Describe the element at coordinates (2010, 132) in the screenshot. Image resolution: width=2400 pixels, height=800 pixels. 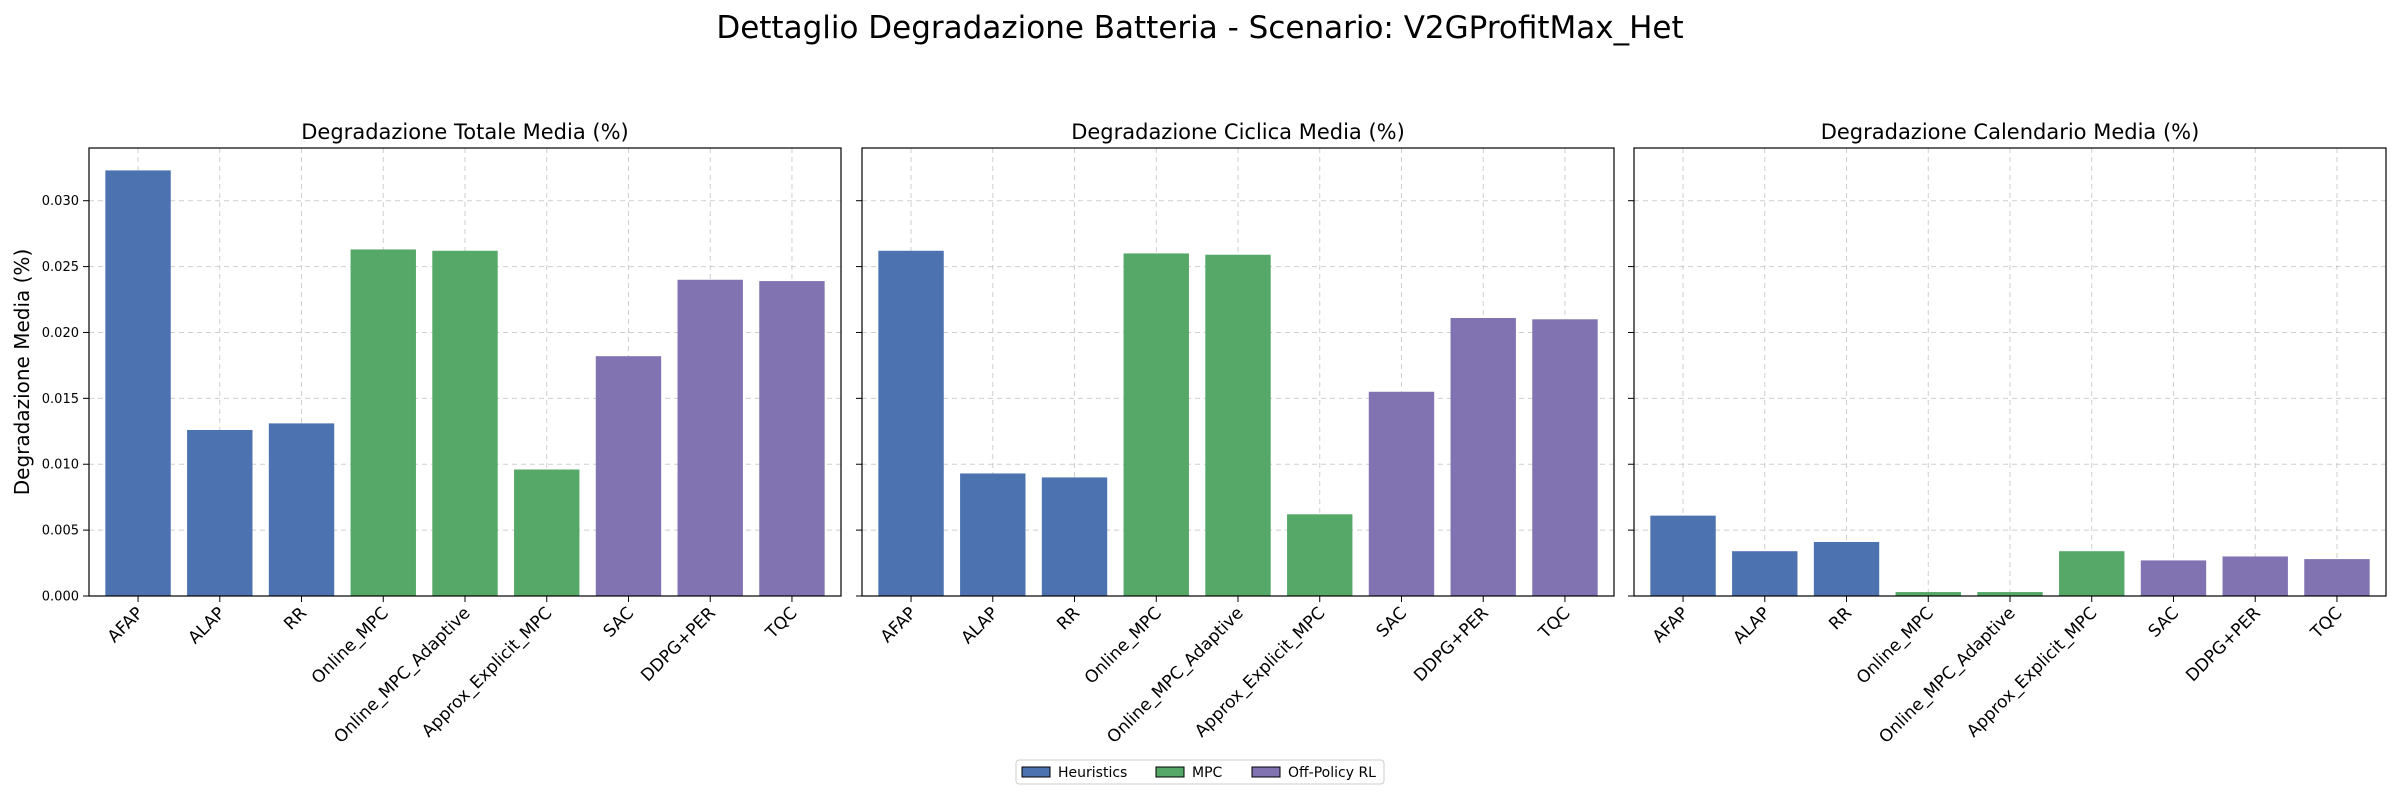
I see `panel-title: Degradazione Calendario Media (%)` at that location.